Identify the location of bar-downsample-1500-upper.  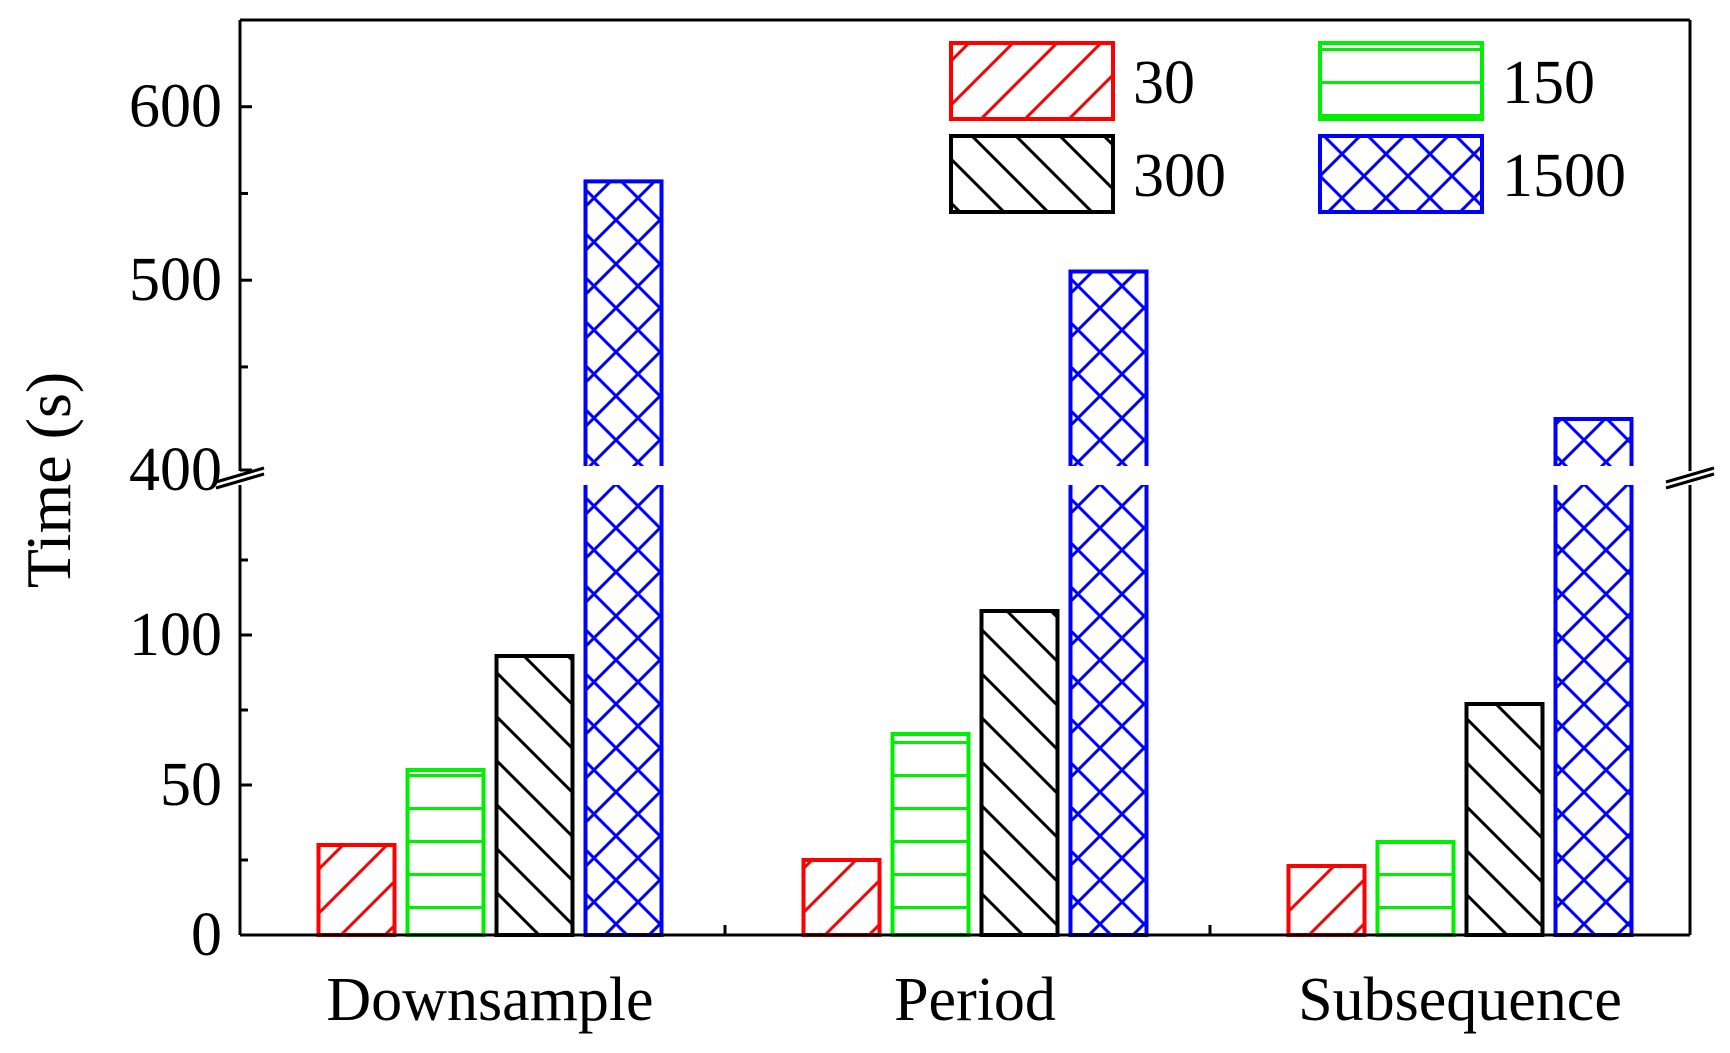
(623, 324).